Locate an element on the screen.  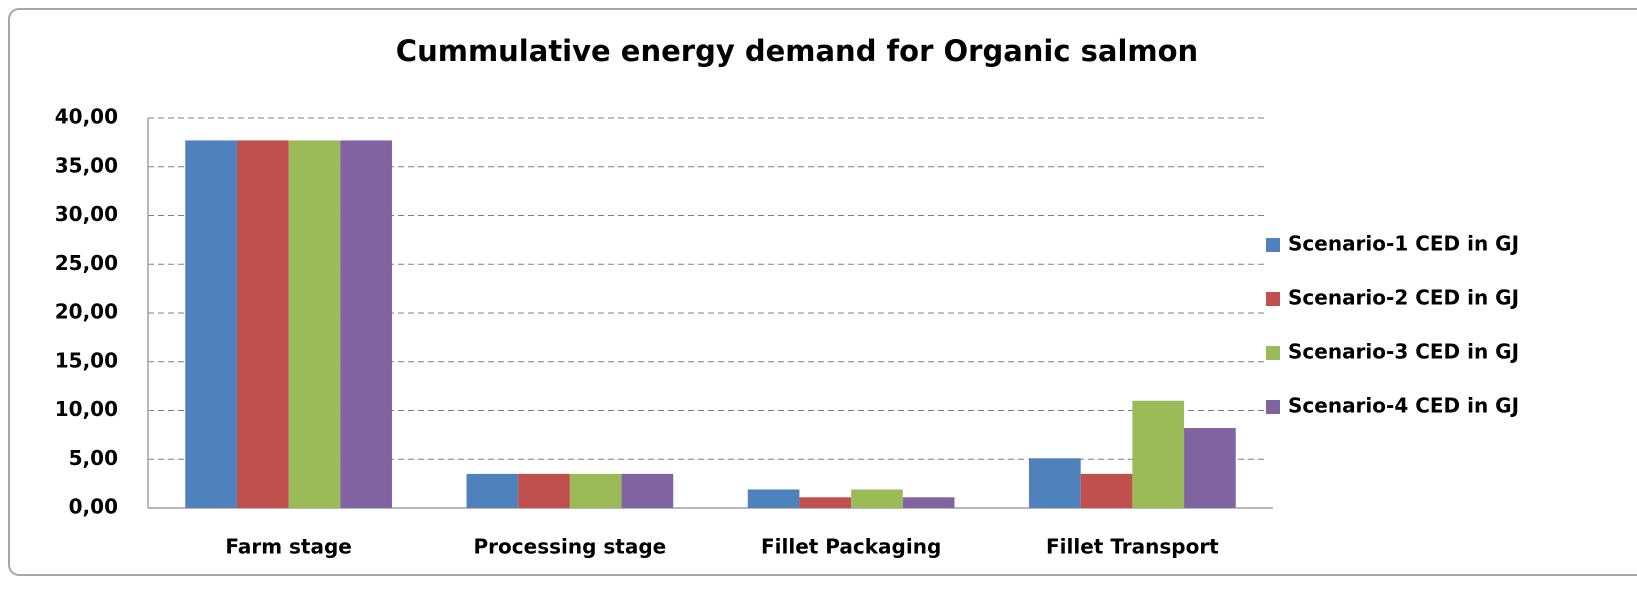
y-tick-label: 0,00 is located at coordinates (93, 507).